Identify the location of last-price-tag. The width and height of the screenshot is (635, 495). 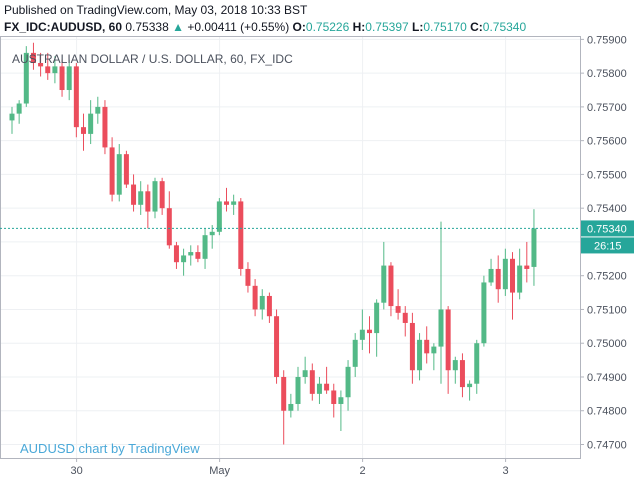
(607, 228).